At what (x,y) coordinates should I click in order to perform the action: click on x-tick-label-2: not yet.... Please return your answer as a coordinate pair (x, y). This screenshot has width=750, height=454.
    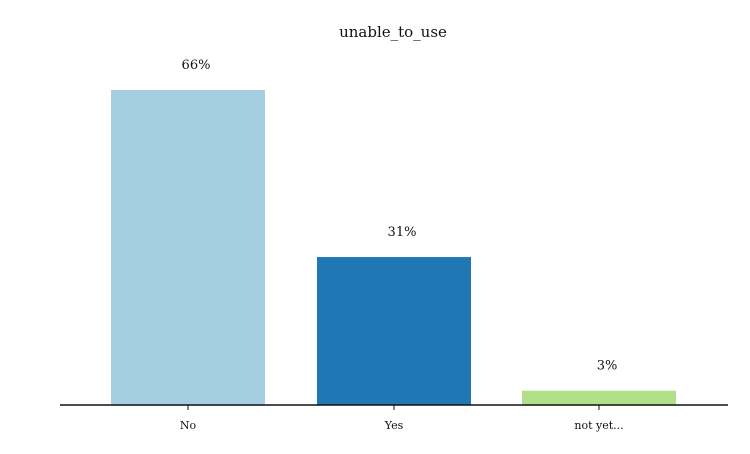
    Looking at the image, I should click on (598, 425).